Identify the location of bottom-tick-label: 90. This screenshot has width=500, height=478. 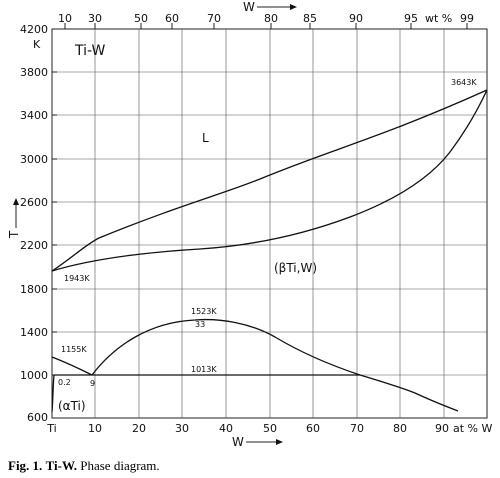
(442, 428).